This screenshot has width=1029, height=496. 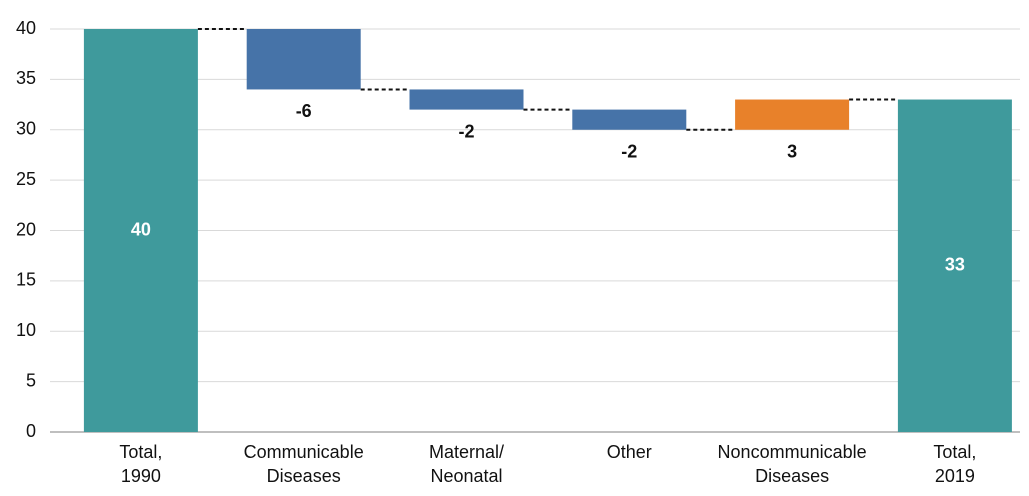 I want to click on x-tick-label: Total, 2019, so click(x=955, y=464).